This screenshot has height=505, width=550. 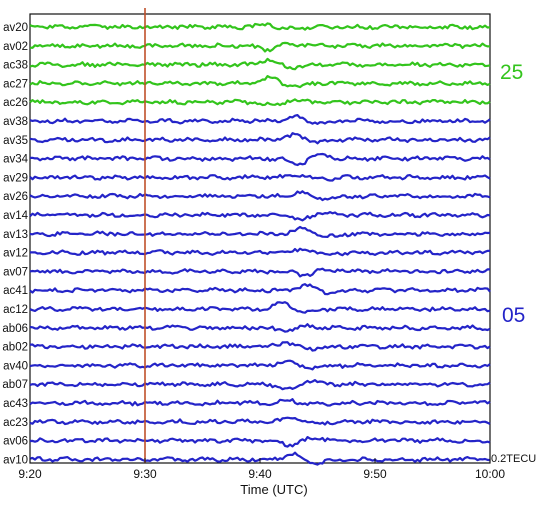 What do you see at coordinates (260, 289) in the screenshot?
I see `trace-ac41` at bounding box center [260, 289].